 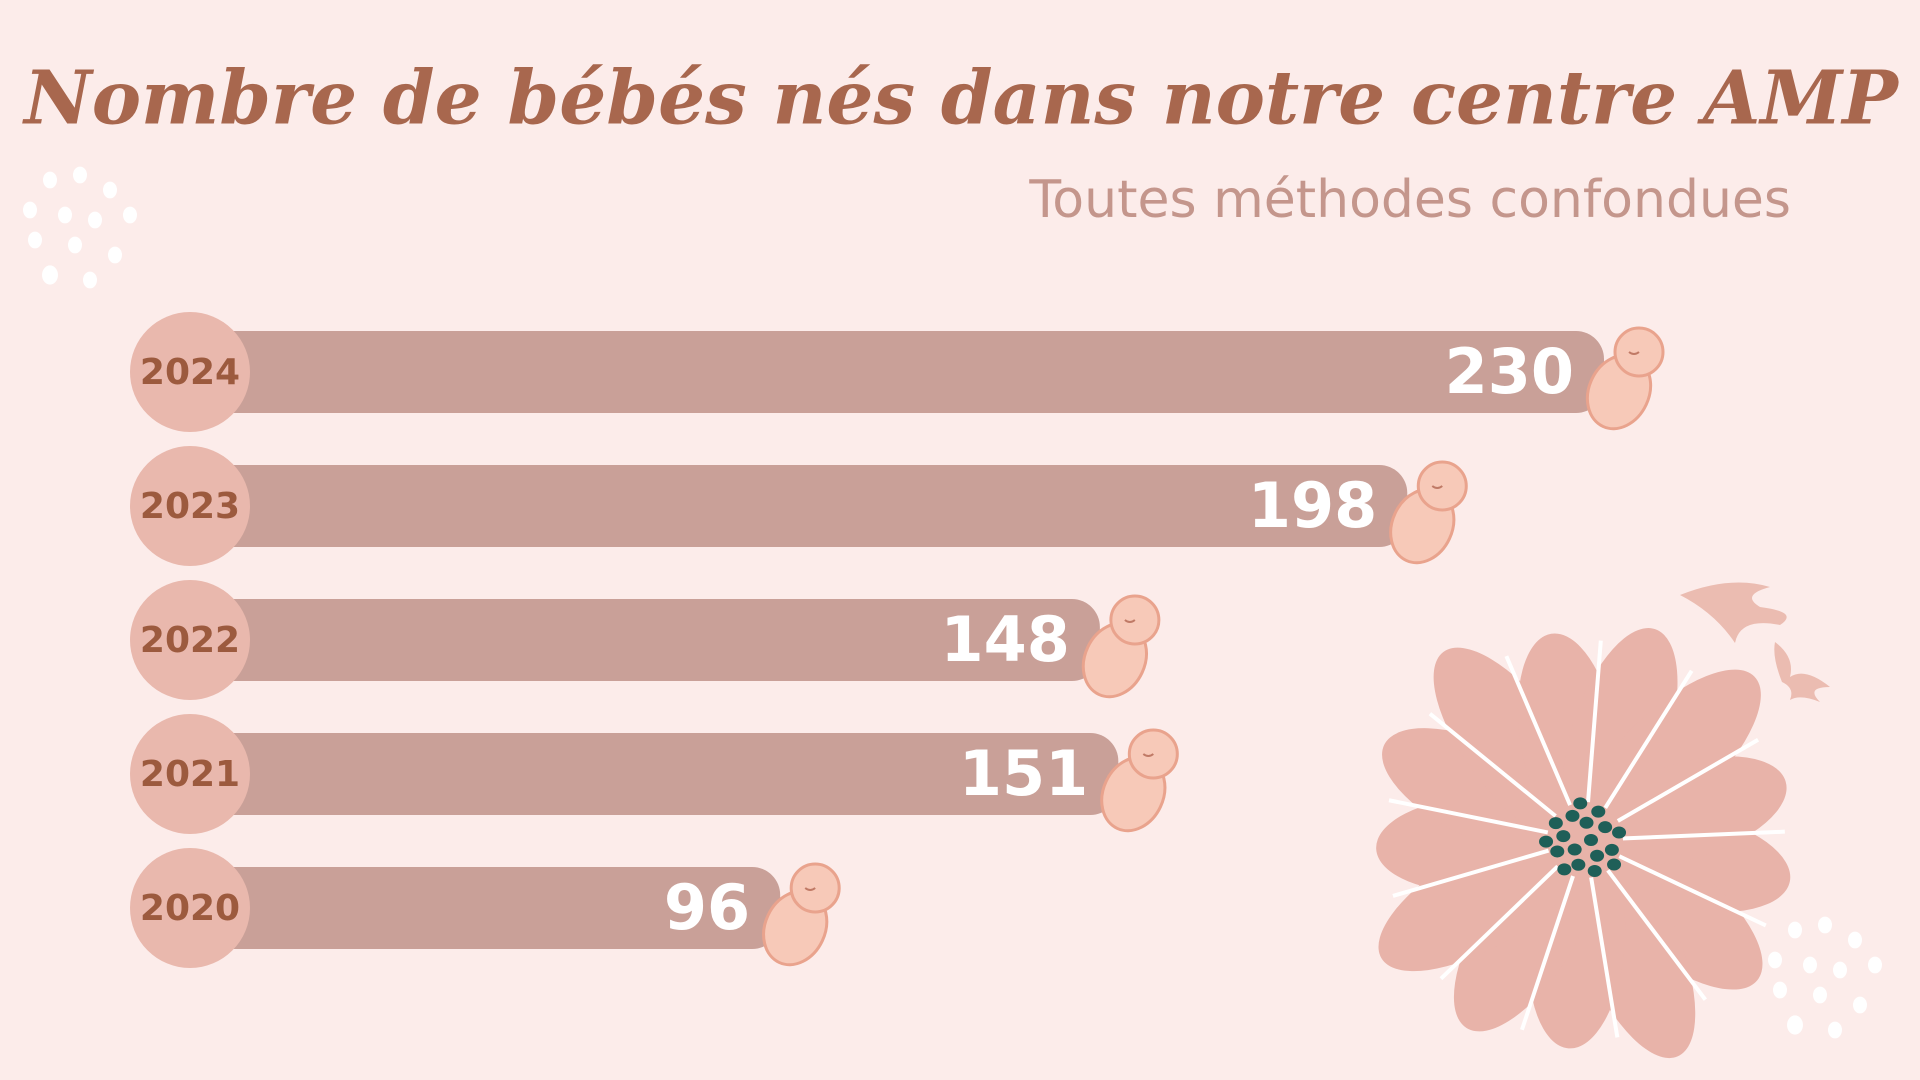 I want to click on value-label: 148, so click(x=1004, y=639).